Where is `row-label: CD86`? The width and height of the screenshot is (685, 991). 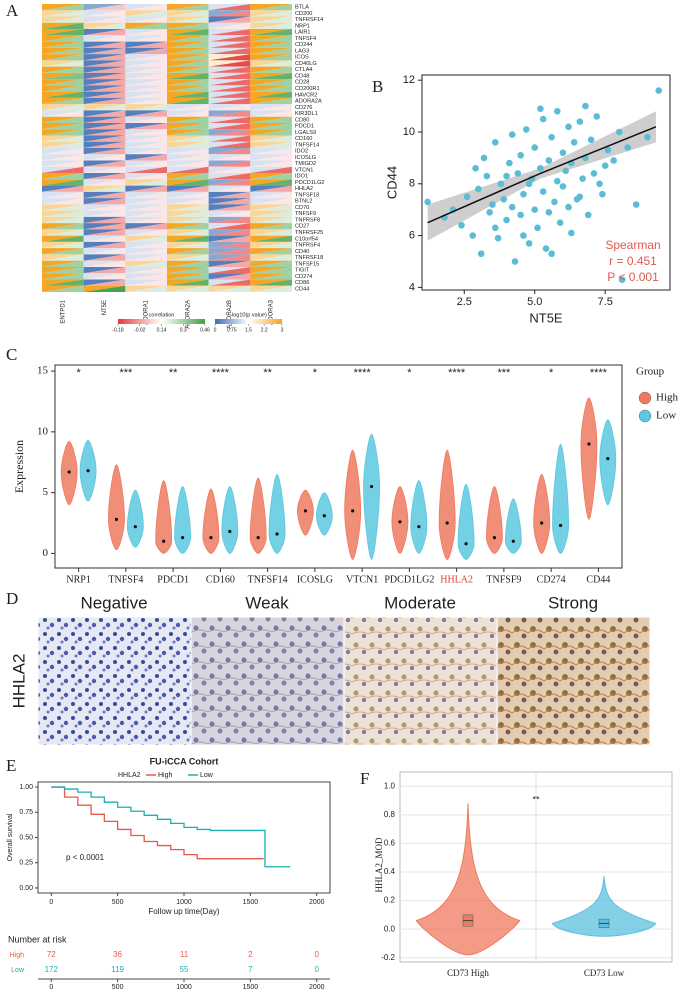 row-label: CD86 is located at coordinates (302, 283).